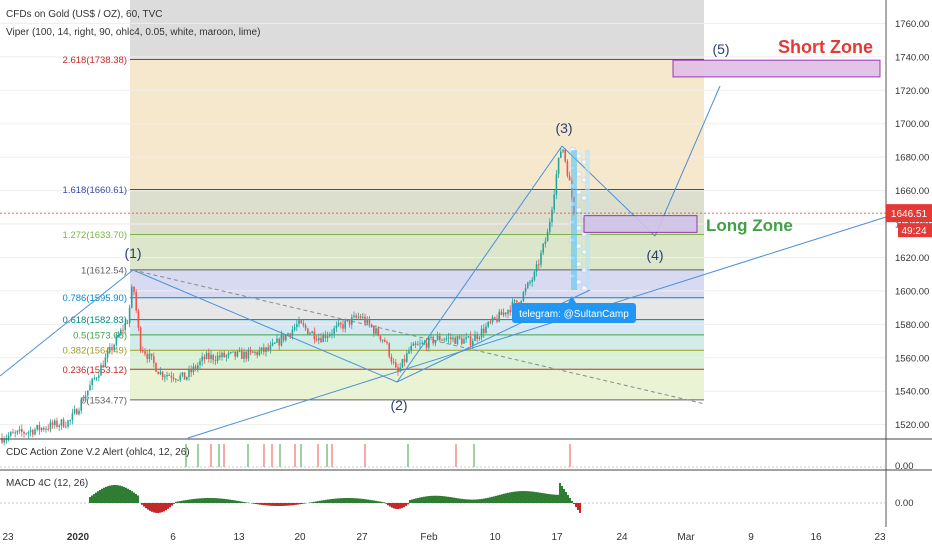 The image size is (932, 550). I want to click on price-tick-label: 1520.00, so click(912, 425).